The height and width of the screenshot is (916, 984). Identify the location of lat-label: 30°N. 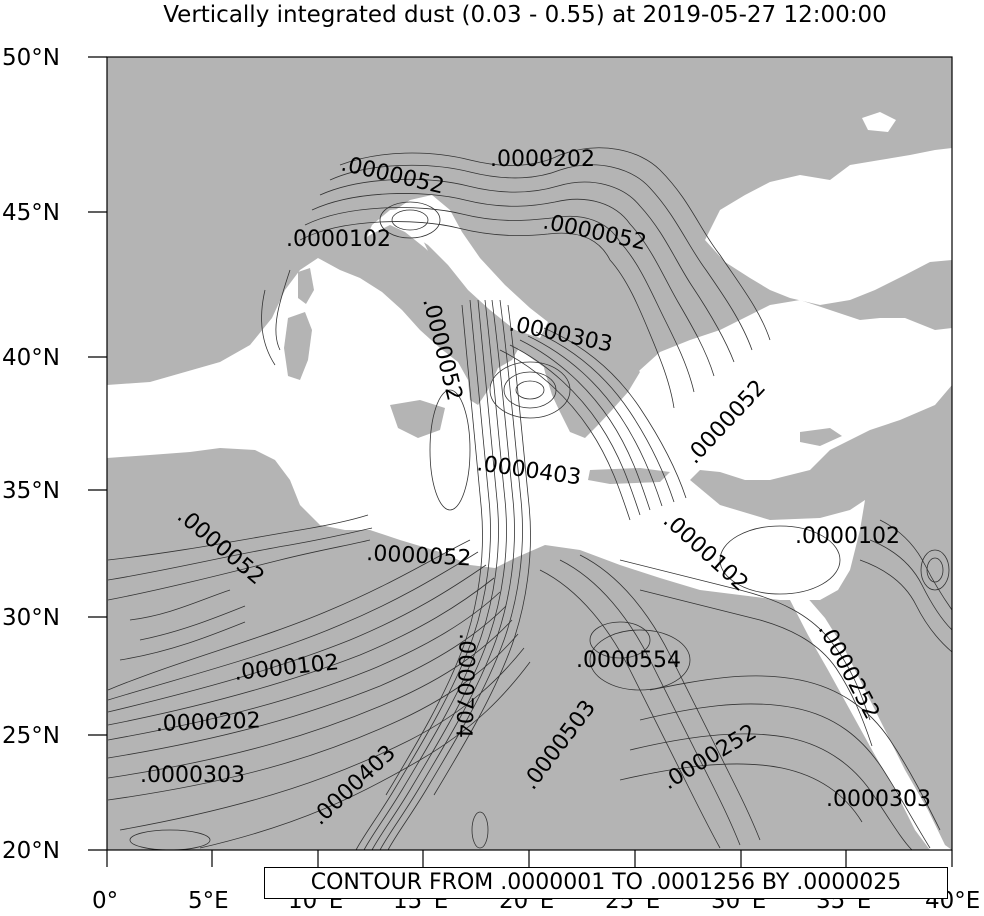
(31, 618).